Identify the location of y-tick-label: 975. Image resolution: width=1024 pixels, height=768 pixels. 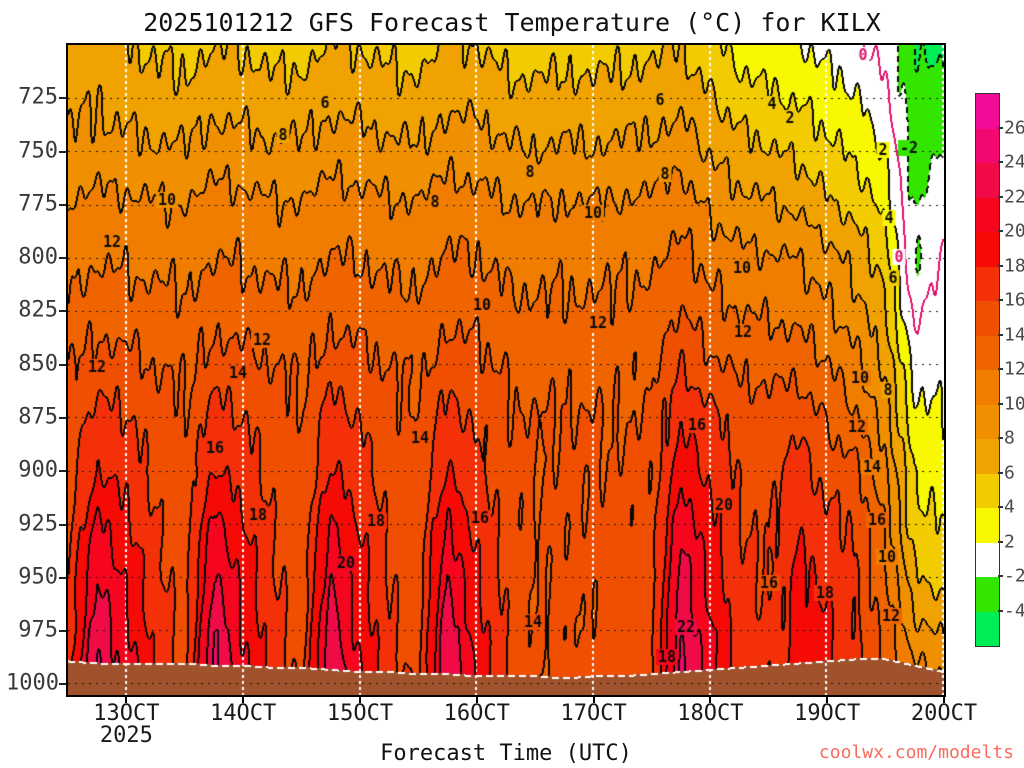
(38, 630).